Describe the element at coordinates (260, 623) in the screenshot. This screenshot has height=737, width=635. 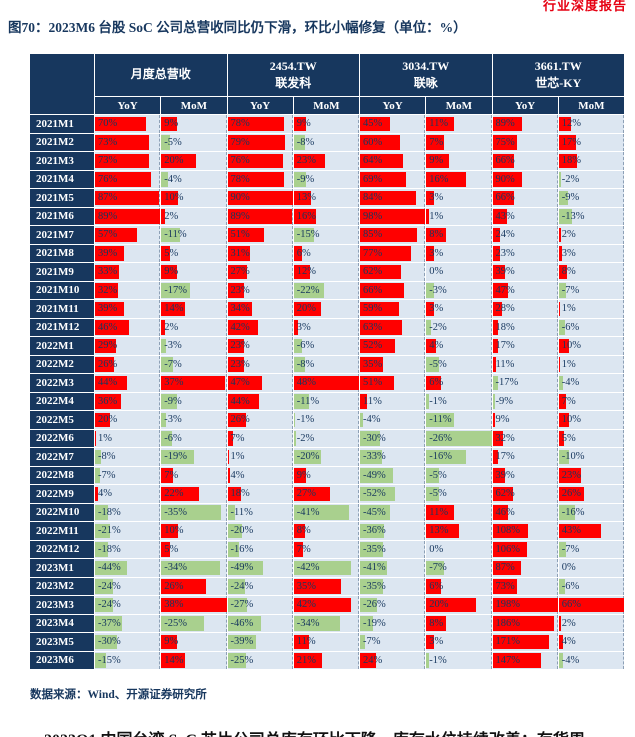
I see `data-cell: -46%` at that location.